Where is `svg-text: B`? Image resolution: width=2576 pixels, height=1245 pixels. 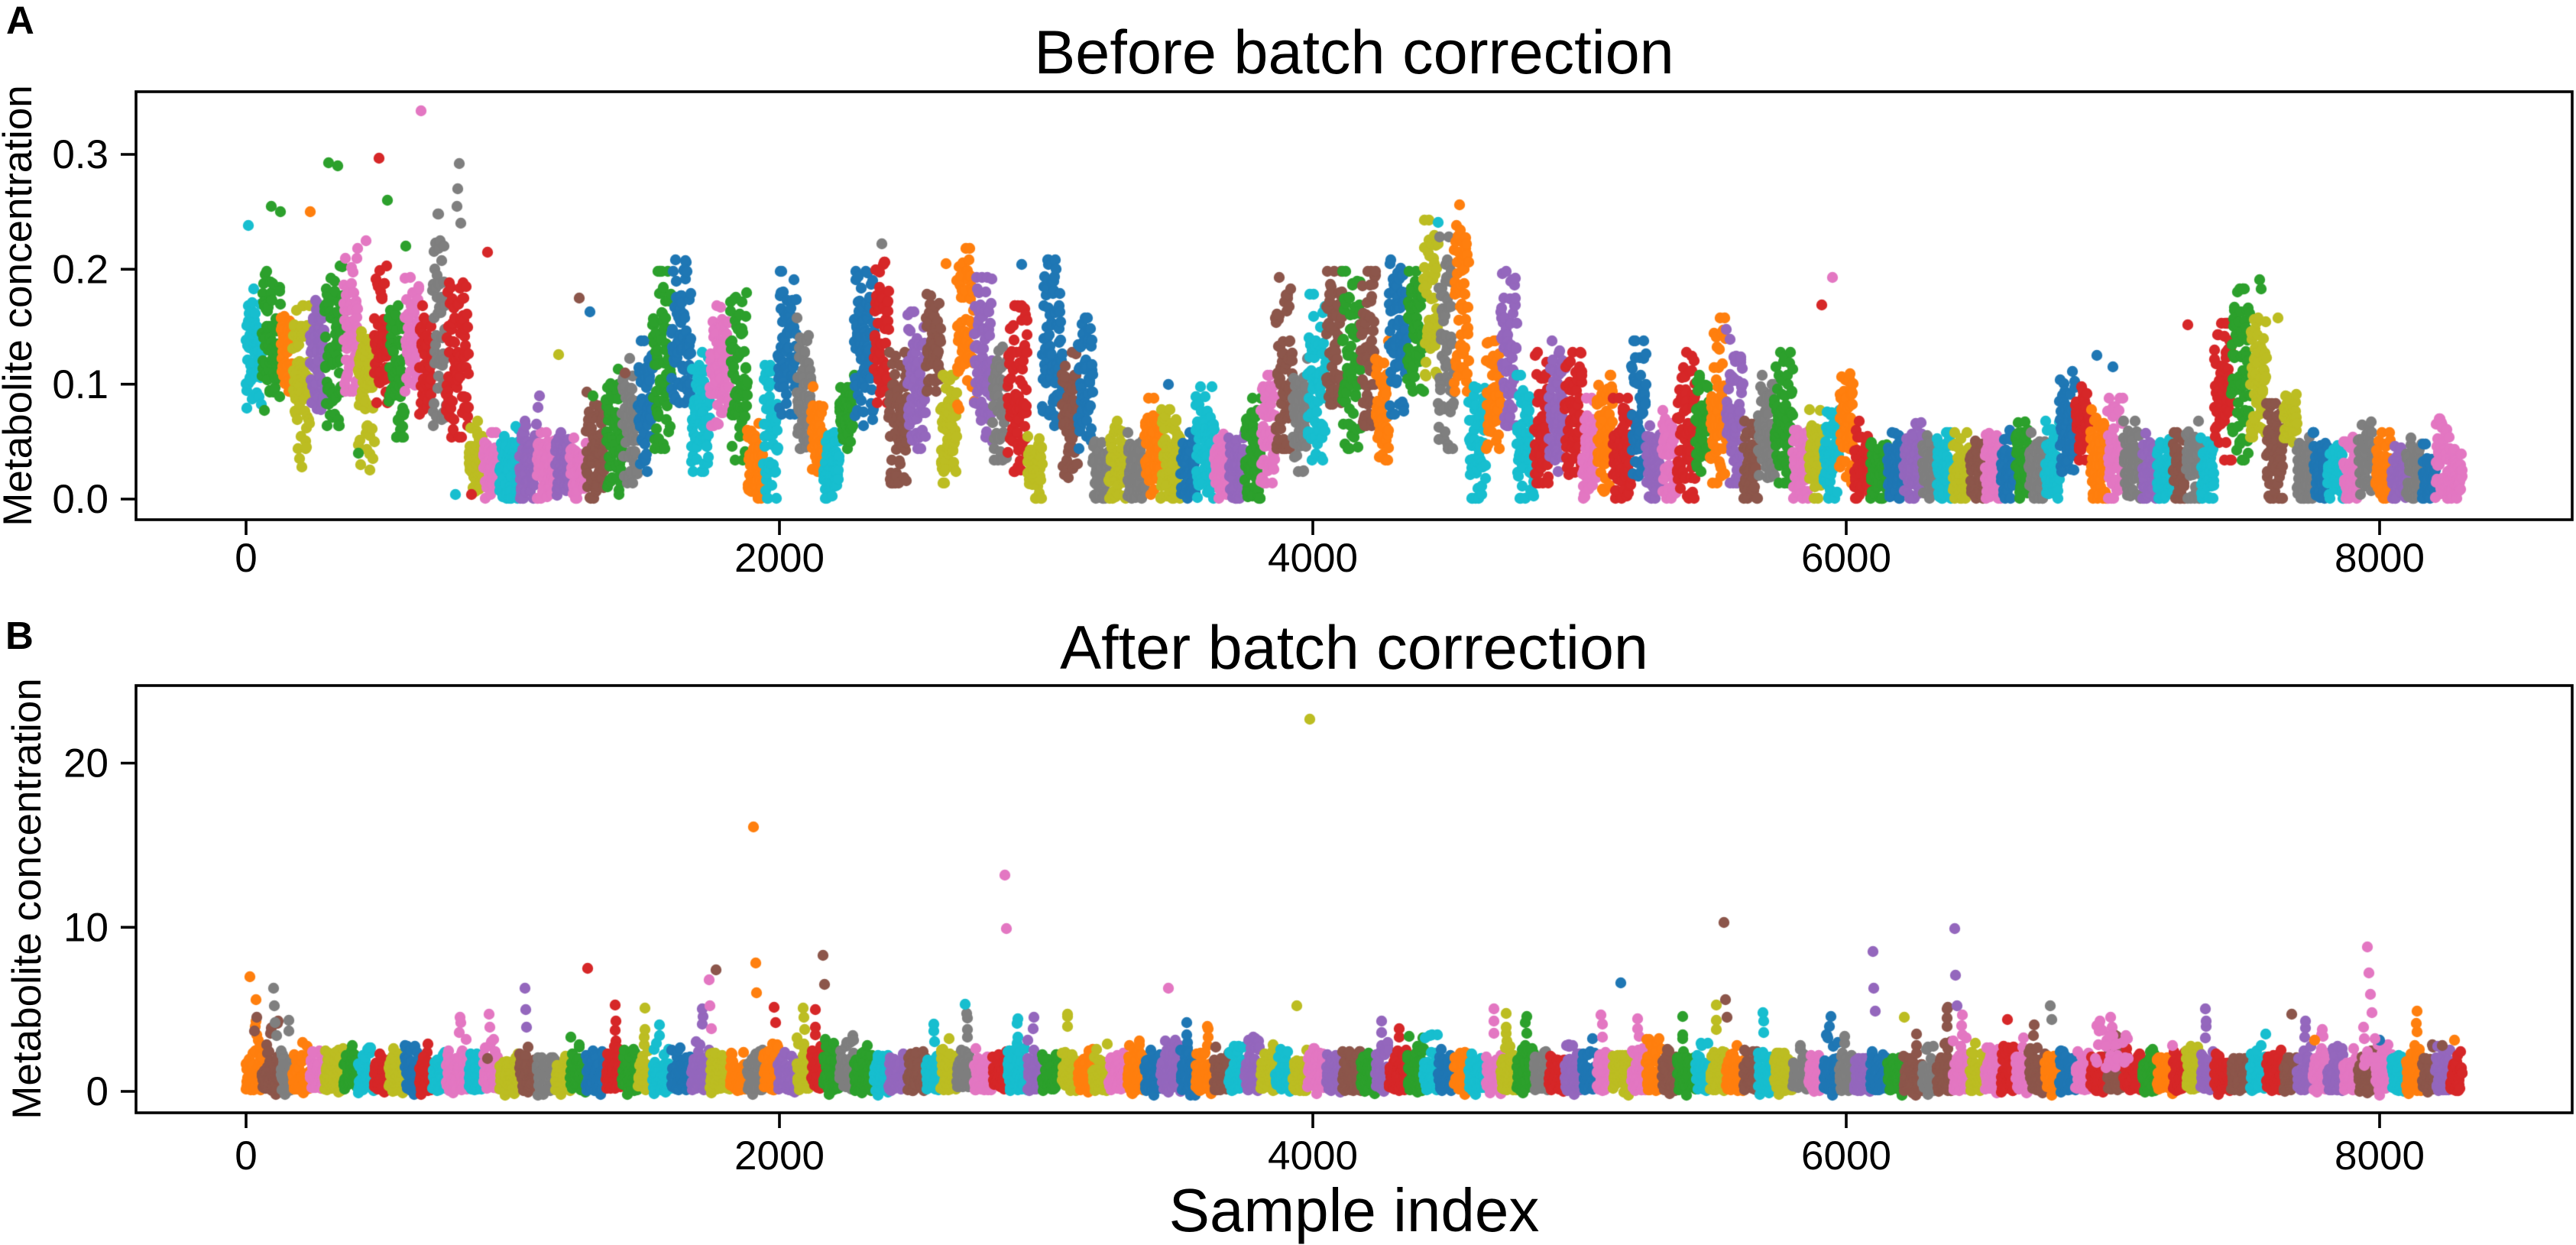
svg-text: B is located at coordinates (19, 635).